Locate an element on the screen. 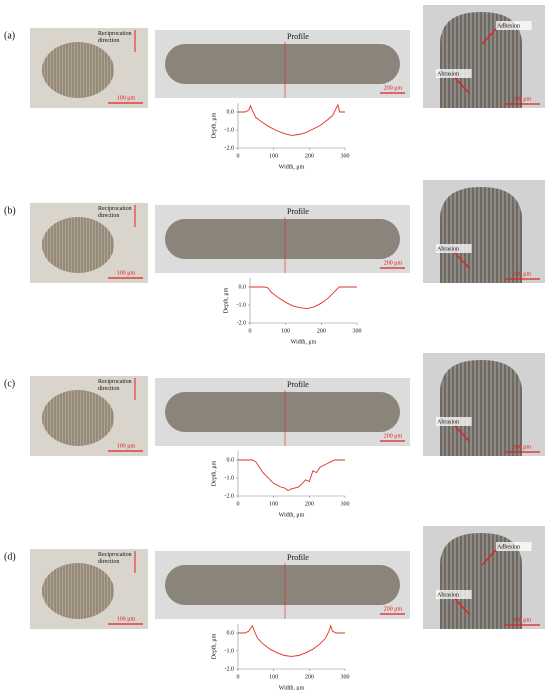  chart-bg is located at coordinates (280, 654).